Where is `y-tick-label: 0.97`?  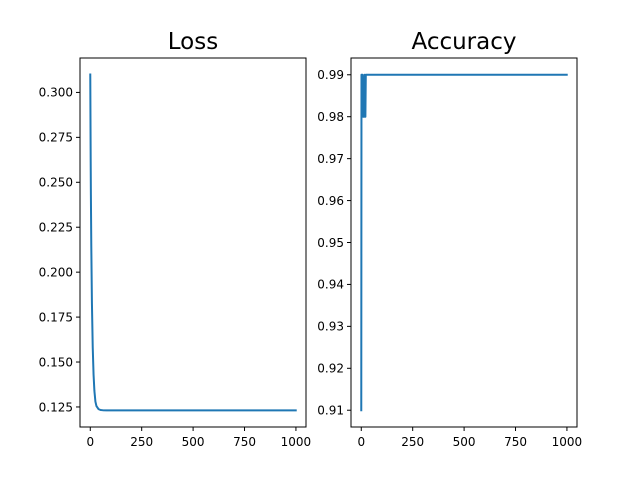
y-tick-label: 0.97 is located at coordinates (330, 159).